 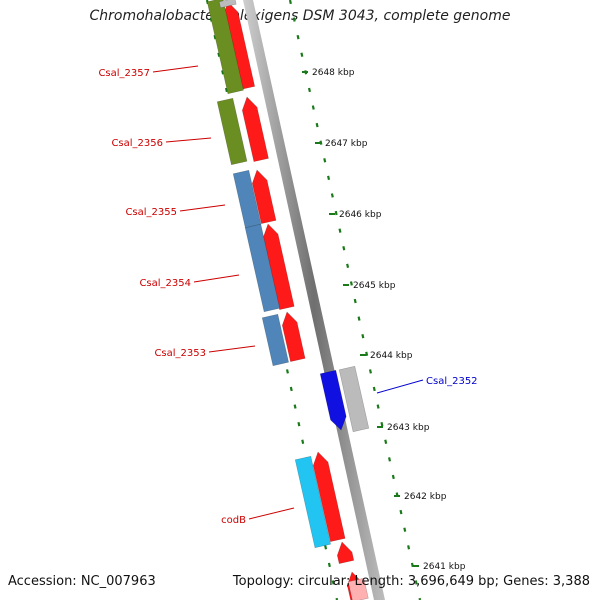 I want to click on csal-2354-gene, so click(x=262, y=268).